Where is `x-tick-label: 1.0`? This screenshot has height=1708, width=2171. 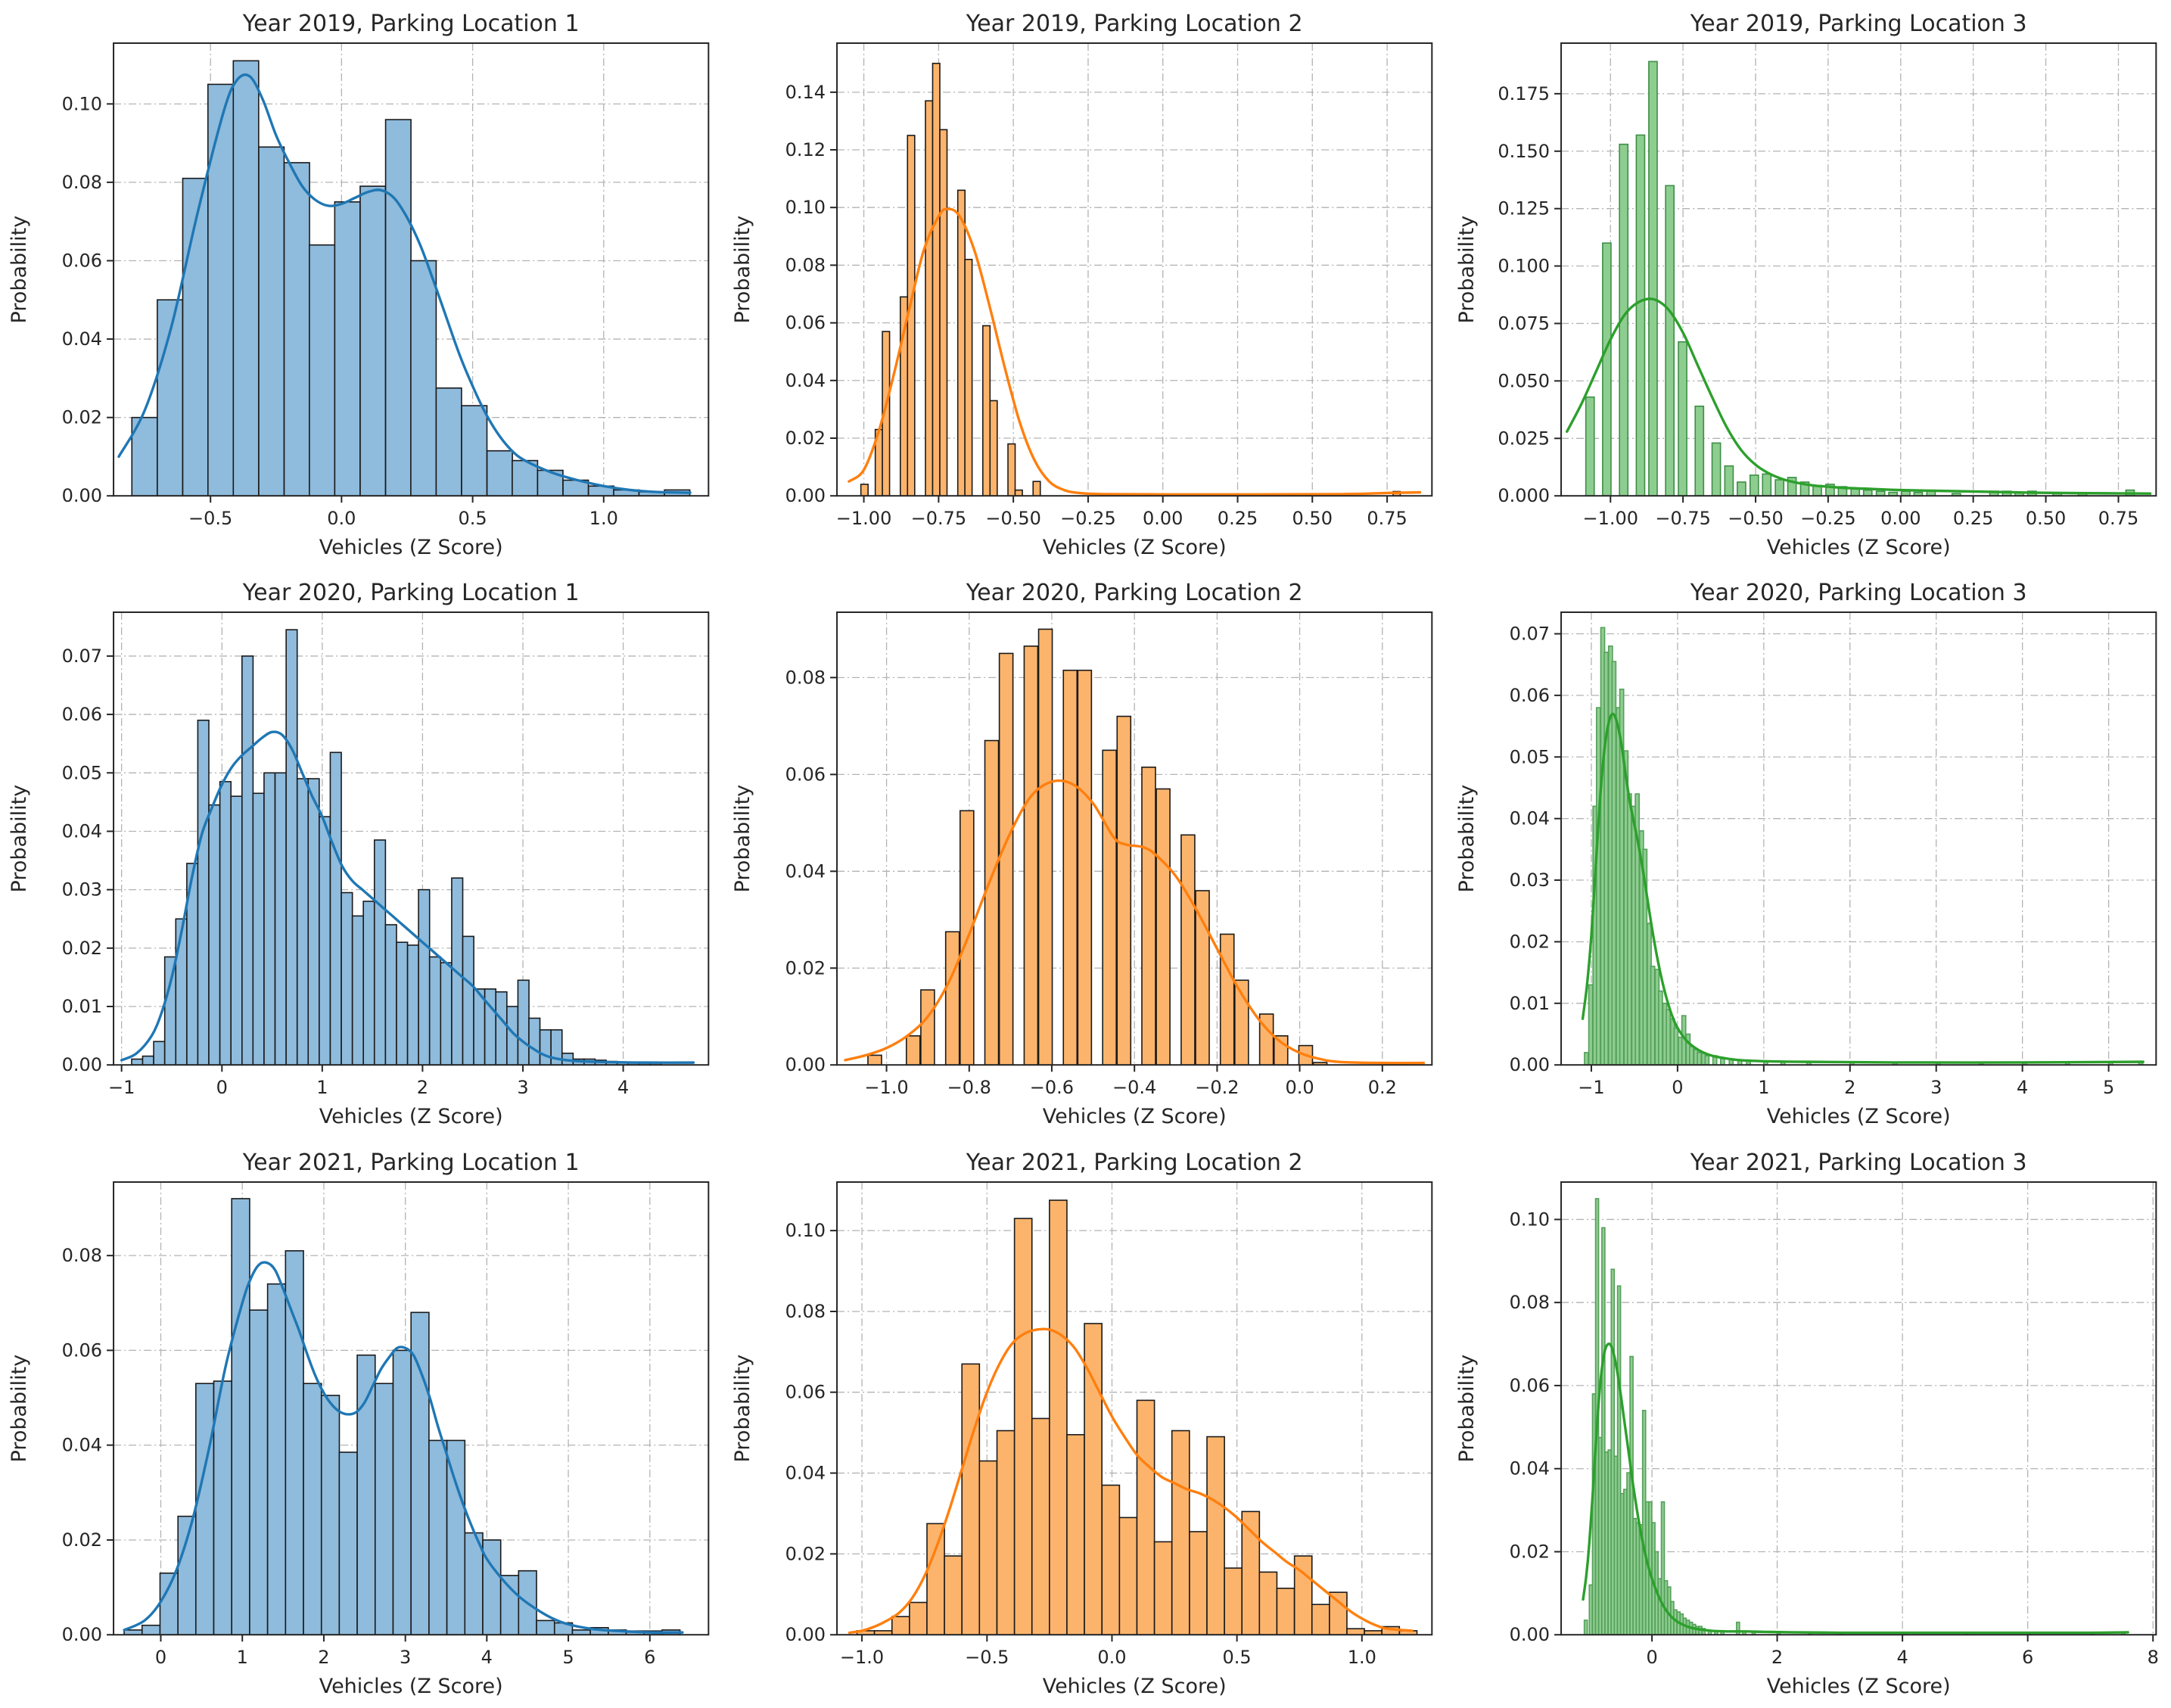 x-tick-label: 1.0 is located at coordinates (1362, 1657).